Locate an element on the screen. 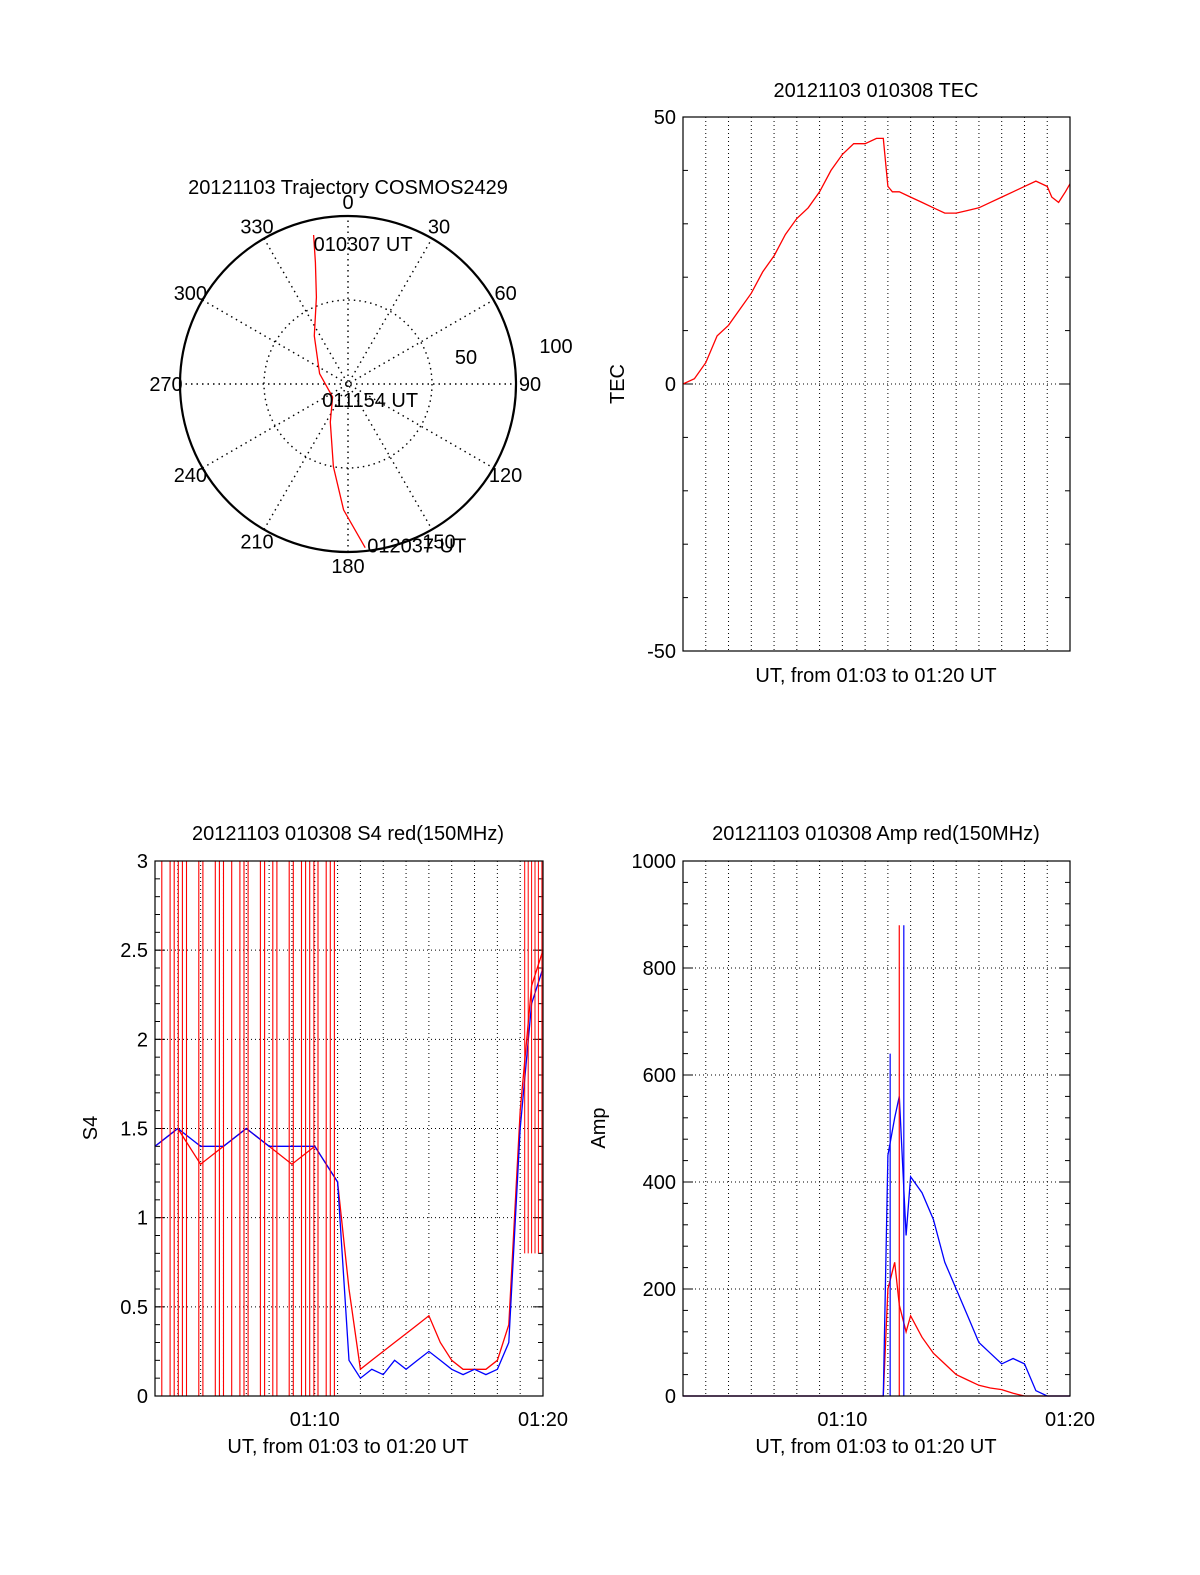 The image size is (1200, 1575). polar-grid is located at coordinates (348, 384).